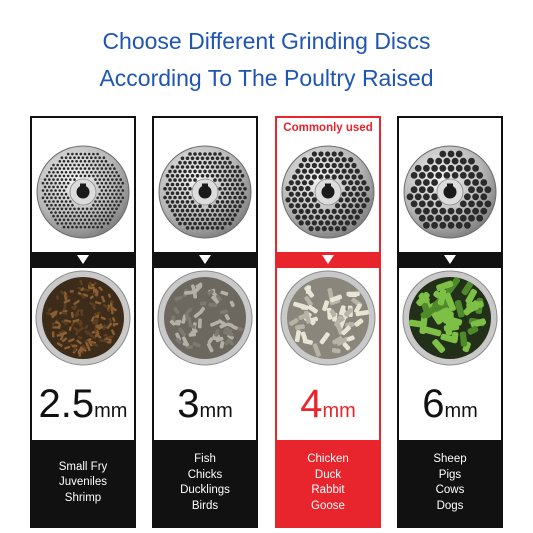 Image resolution: width=533 pixels, height=533 pixels. Describe the element at coordinates (205, 318) in the screenshot. I see `grey-pellets-bowl-icon` at that location.